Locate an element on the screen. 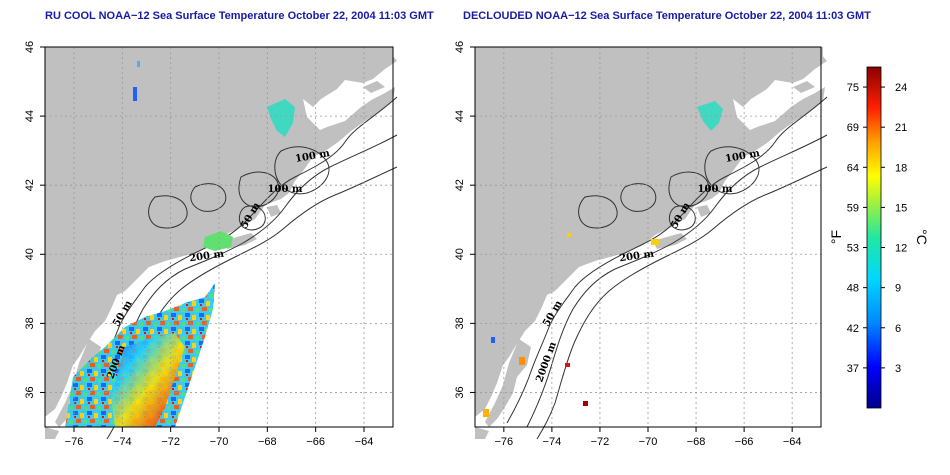 This screenshot has height=475, width=950. fahrenheit-tick-label: 59 is located at coordinates (853, 208).